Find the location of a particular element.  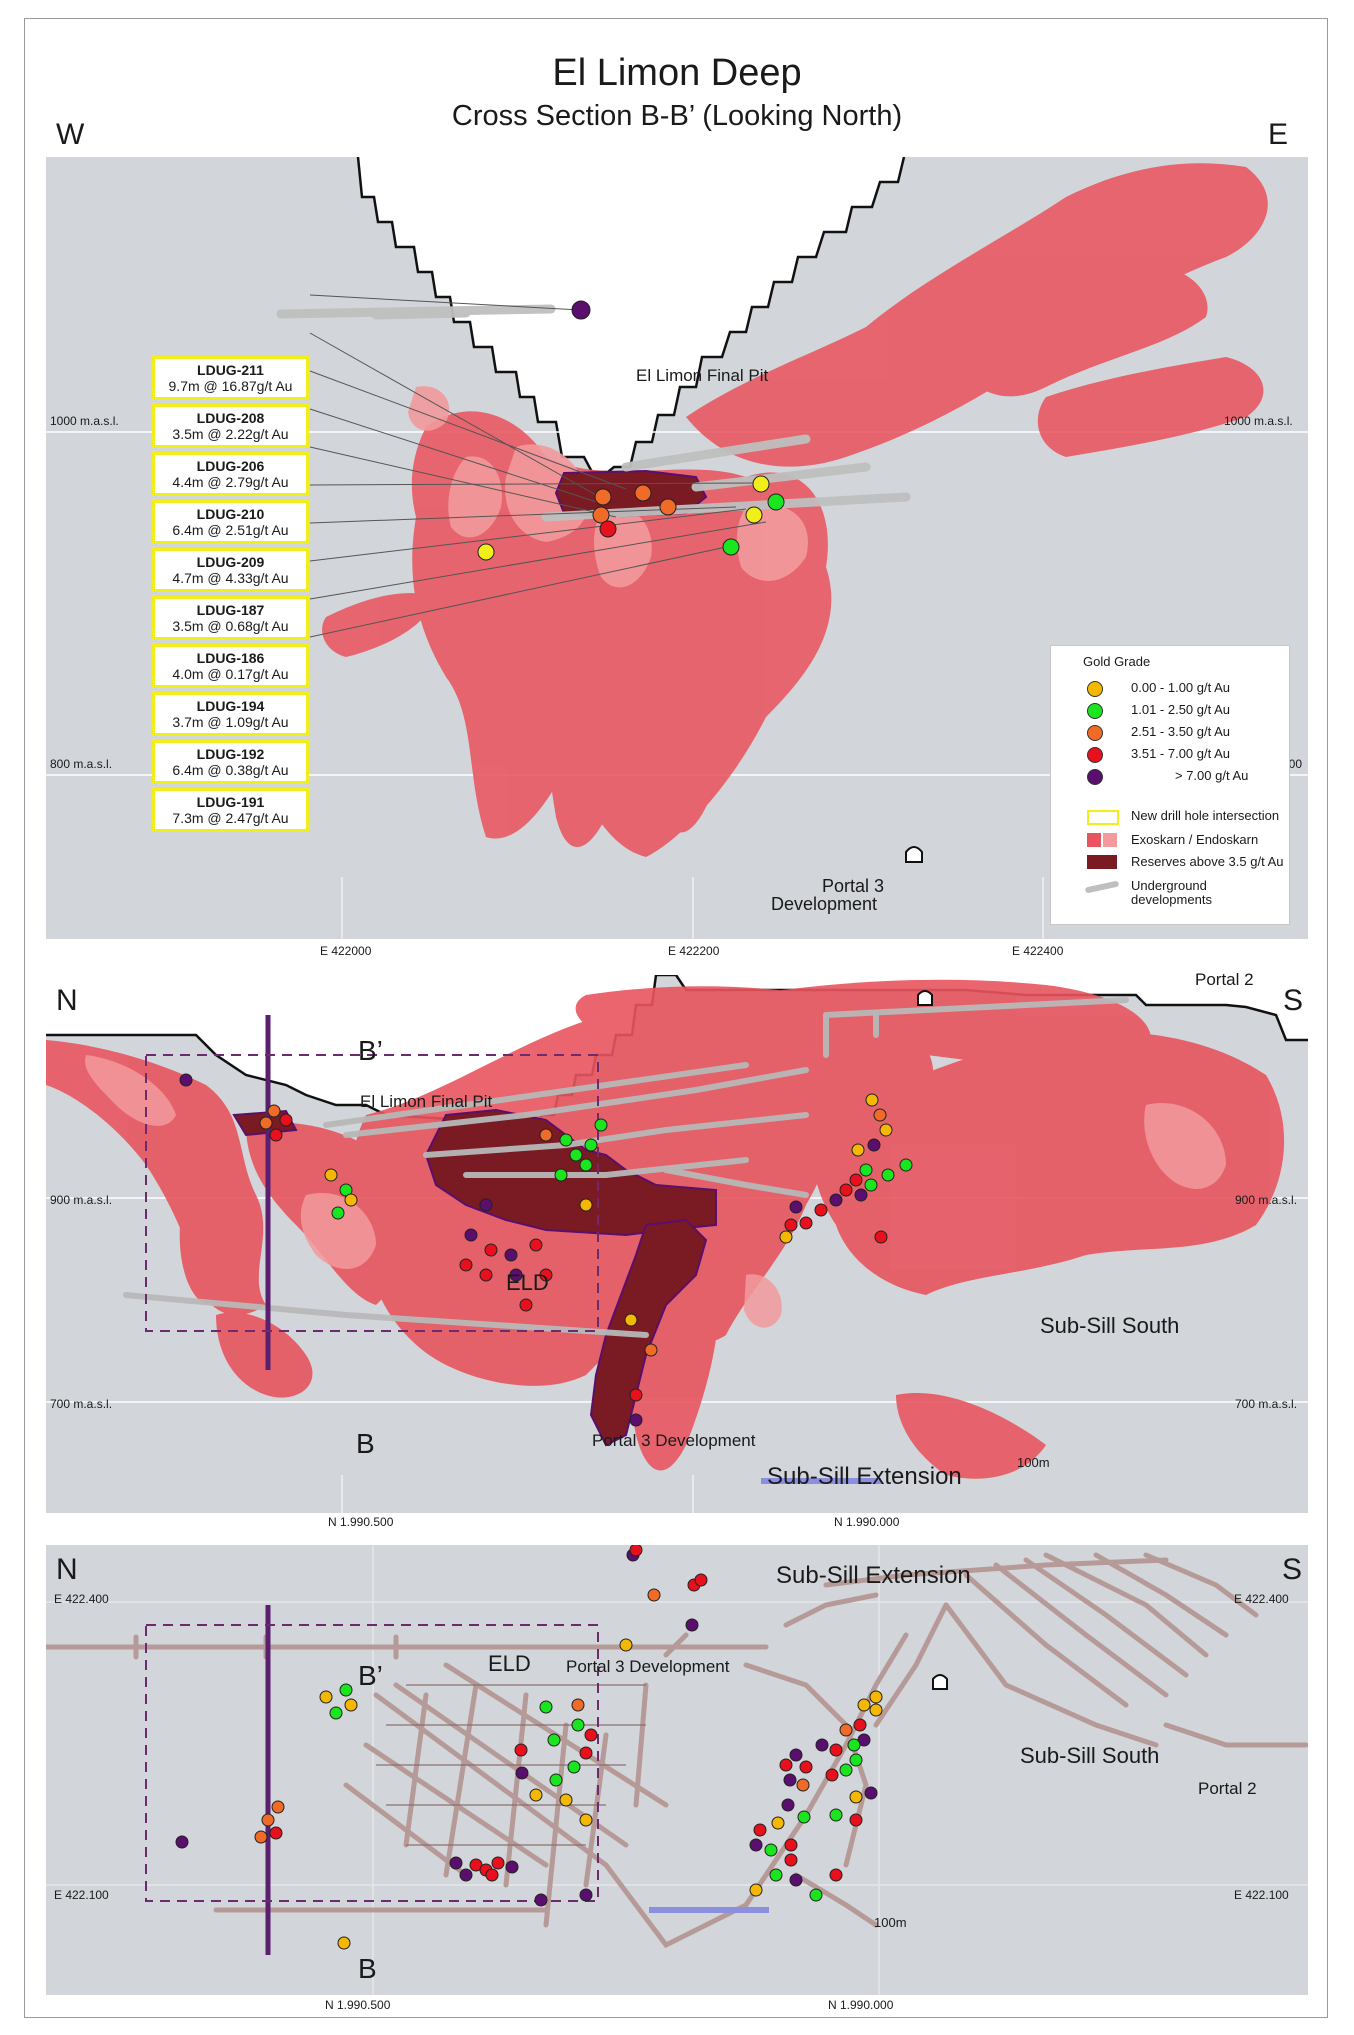

easting-label: E 422000 is located at coordinates (346, 951).